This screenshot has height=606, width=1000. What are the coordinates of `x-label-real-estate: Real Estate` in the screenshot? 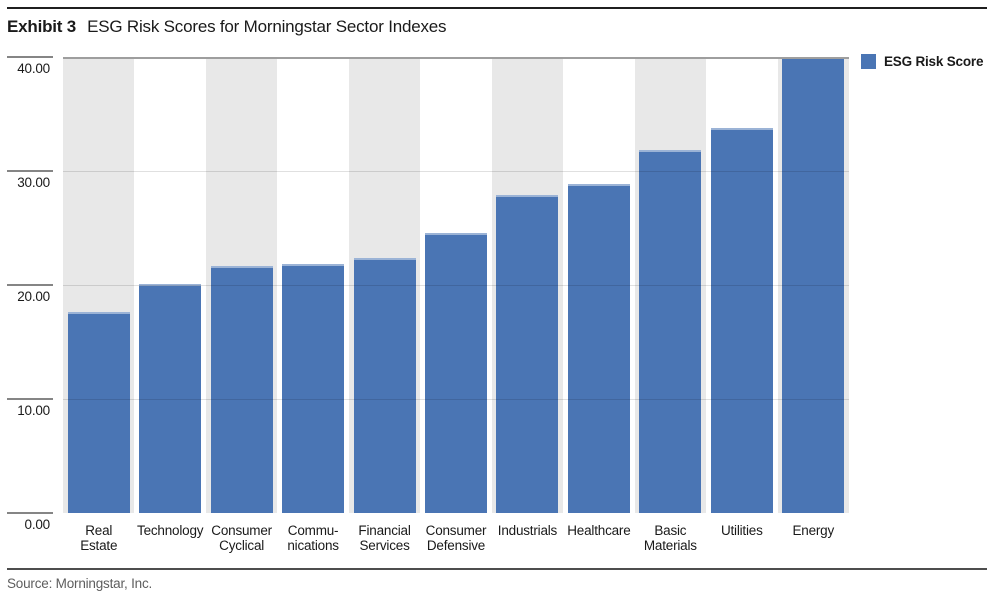 It's located at (99, 538).